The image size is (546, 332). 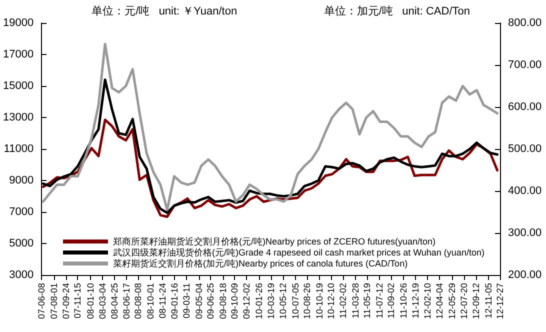 What do you see at coordinates (114, 301) in the screenshot?
I see `x-tick-label: 08-04-25` at bounding box center [114, 301].